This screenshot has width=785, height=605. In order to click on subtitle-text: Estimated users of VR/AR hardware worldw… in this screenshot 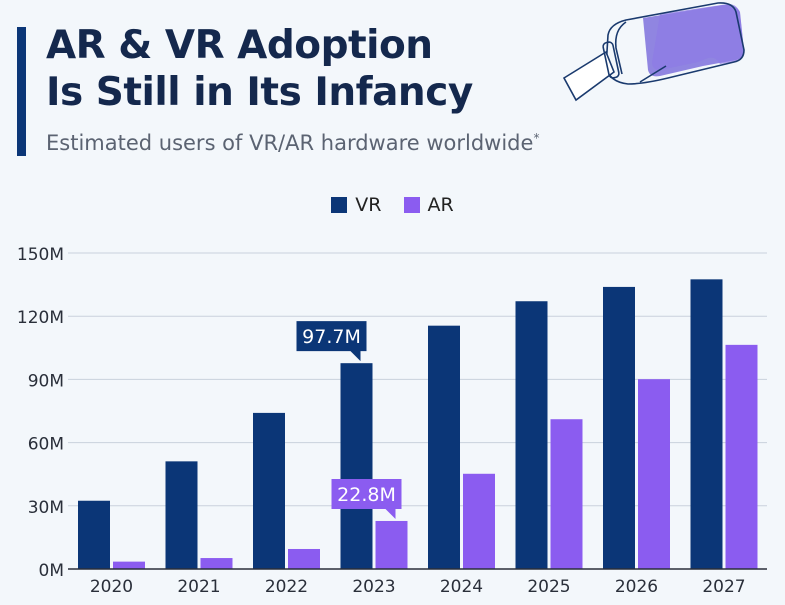, I will do `click(290, 143)`.